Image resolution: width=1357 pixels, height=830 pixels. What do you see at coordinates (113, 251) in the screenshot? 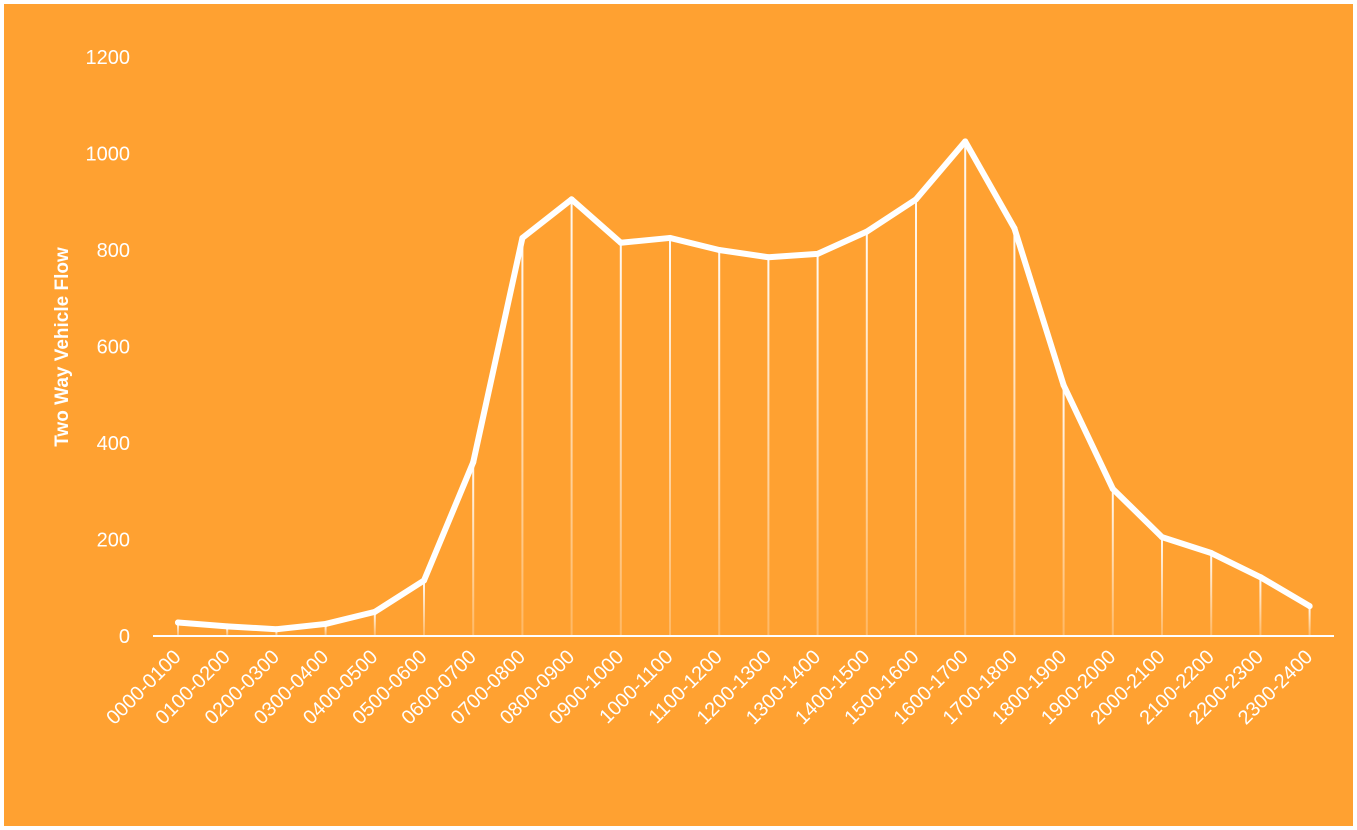
I see `y-tick-label: 800` at bounding box center [113, 251].